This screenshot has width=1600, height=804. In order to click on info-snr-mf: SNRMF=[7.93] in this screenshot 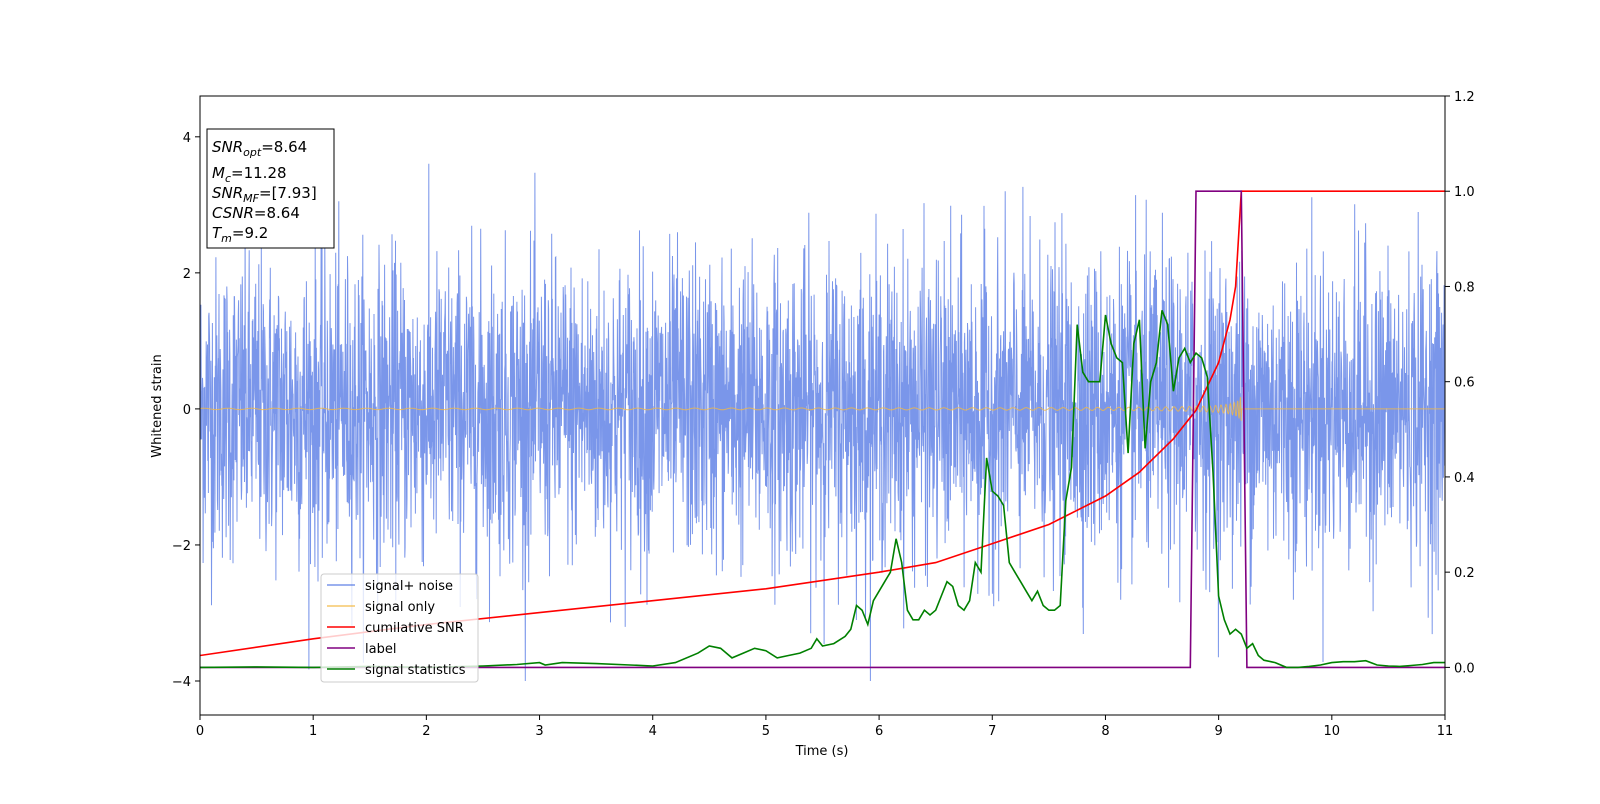, I will do `click(264, 194)`.